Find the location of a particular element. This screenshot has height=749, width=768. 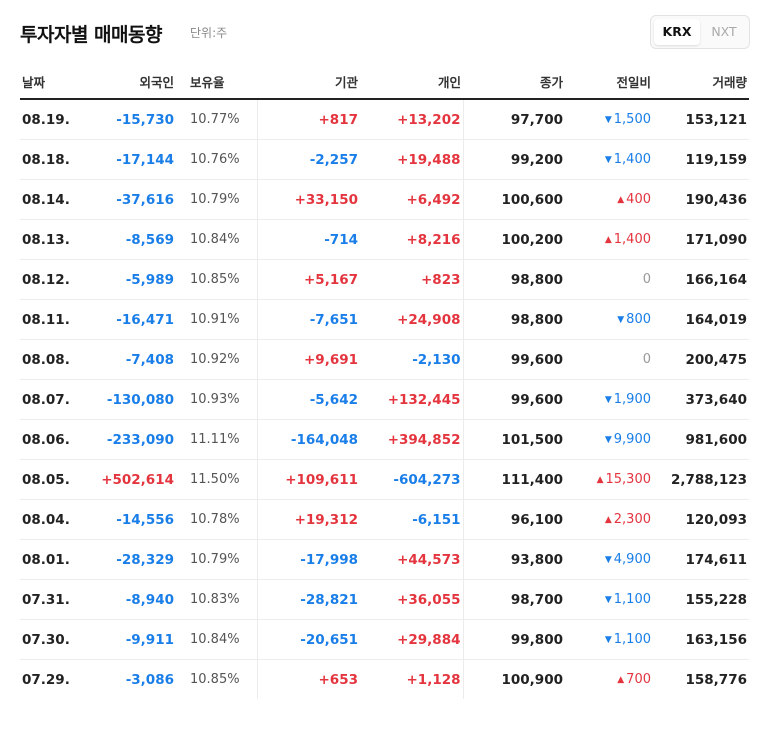

change-cell: ▲ 700 is located at coordinates (609, 680).